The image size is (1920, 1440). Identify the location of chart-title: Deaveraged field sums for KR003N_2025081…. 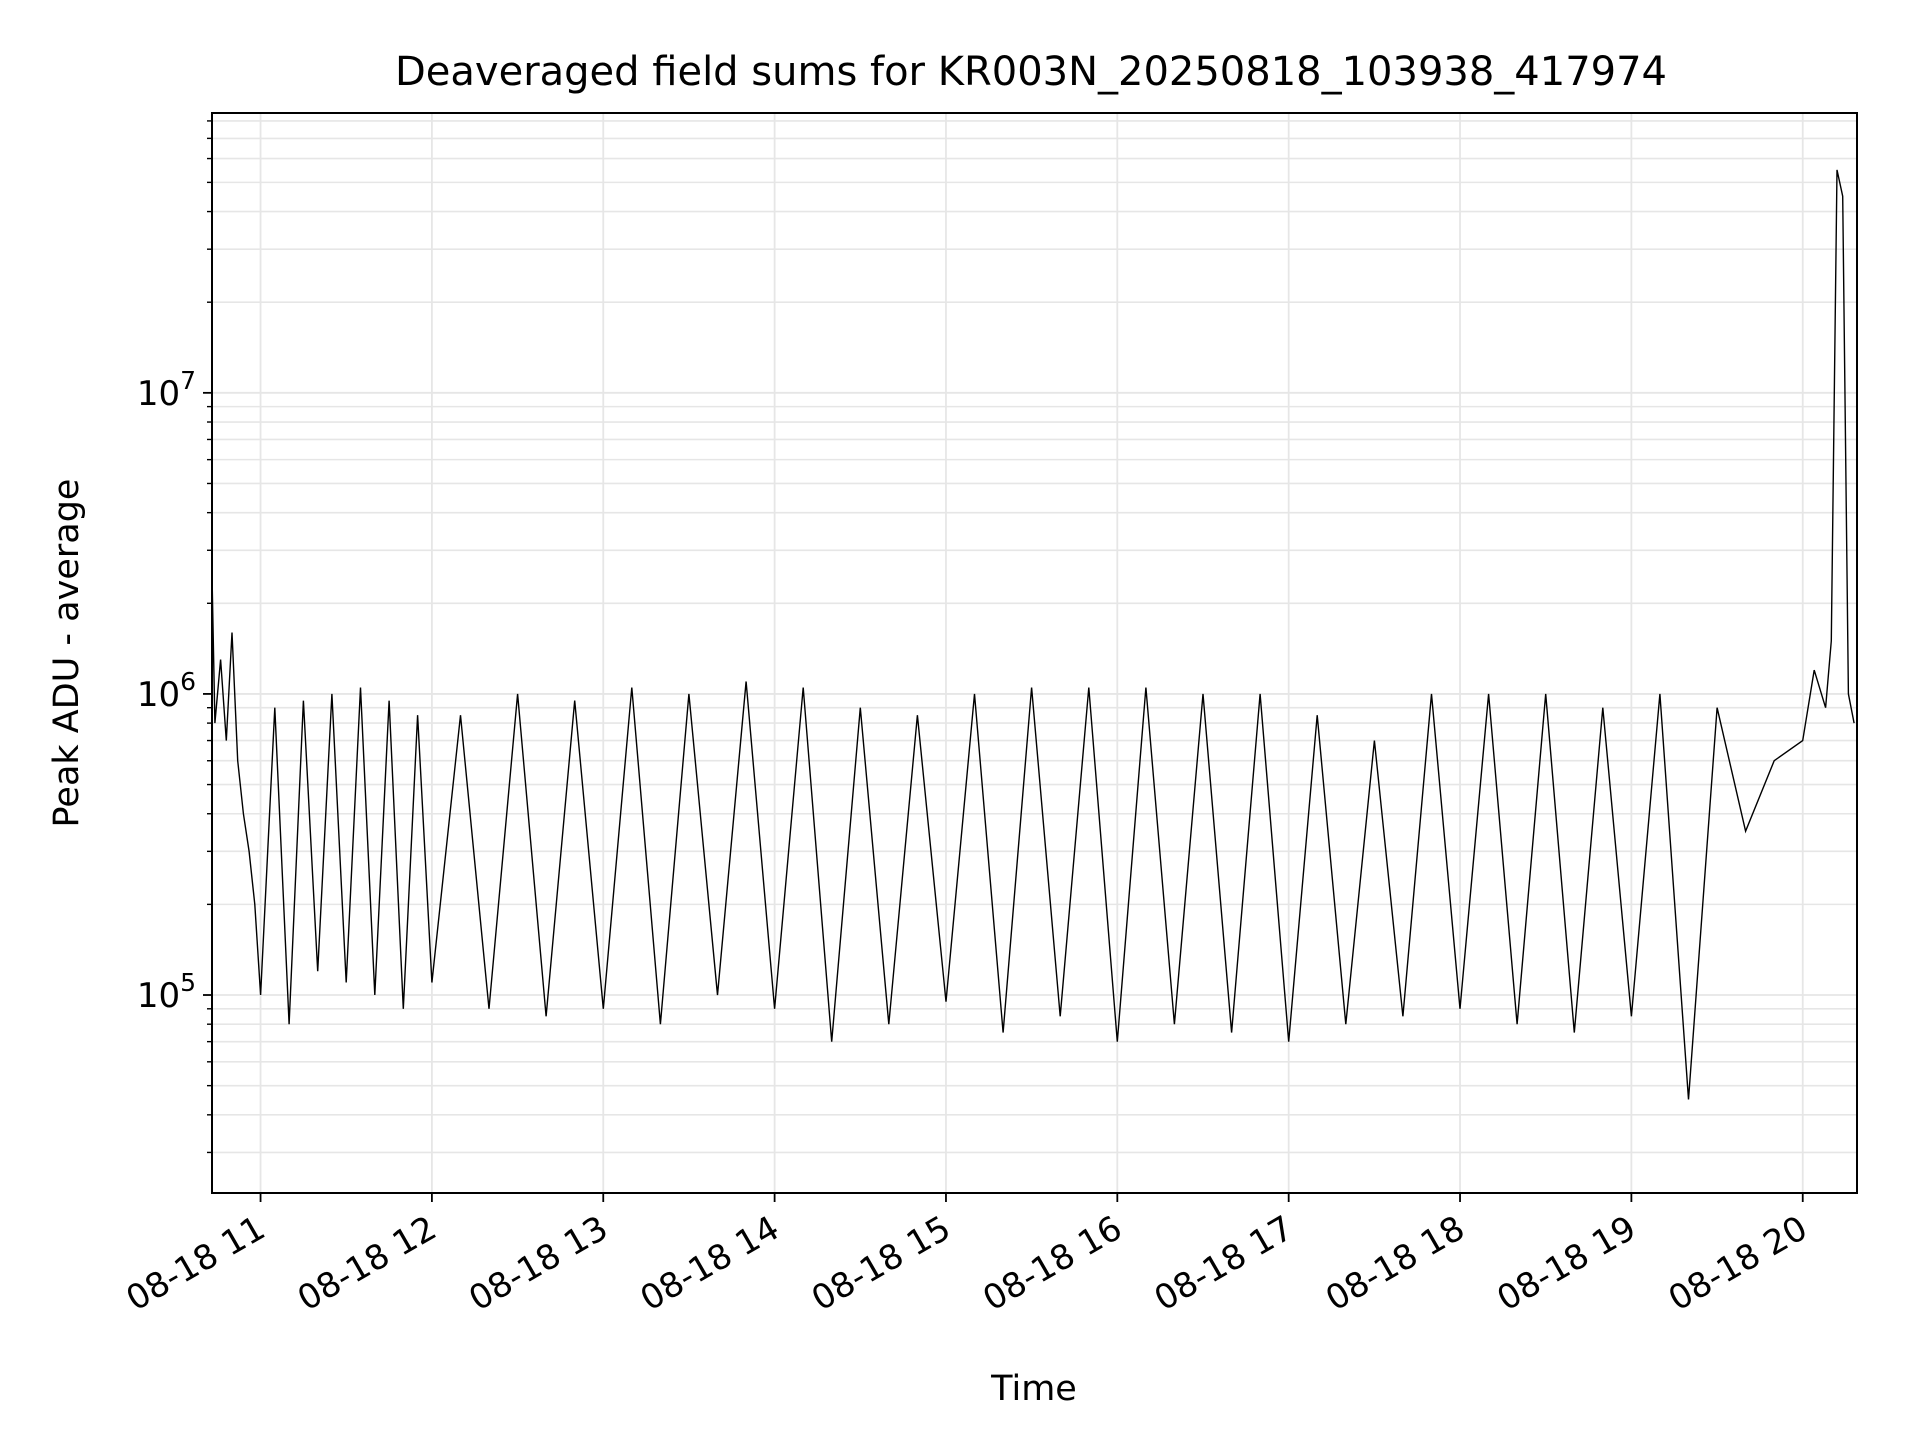
(1031, 72).